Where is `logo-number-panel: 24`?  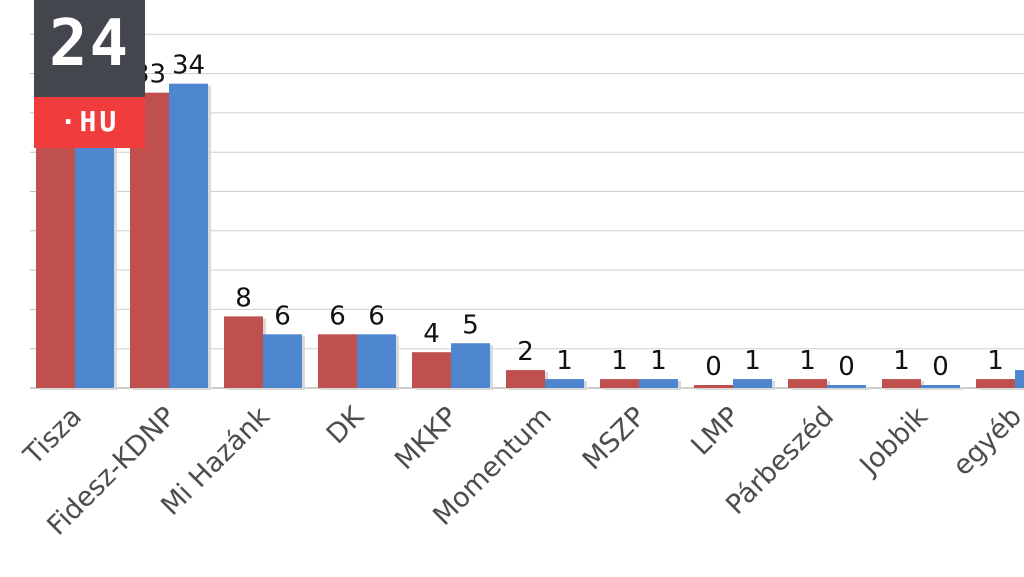
logo-number-panel: 24 is located at coordinates (89, 48).